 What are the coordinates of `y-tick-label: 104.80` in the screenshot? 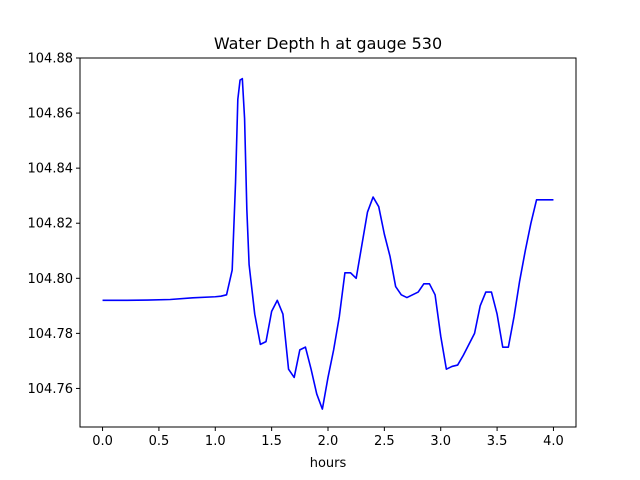 It's located at (51, 279).